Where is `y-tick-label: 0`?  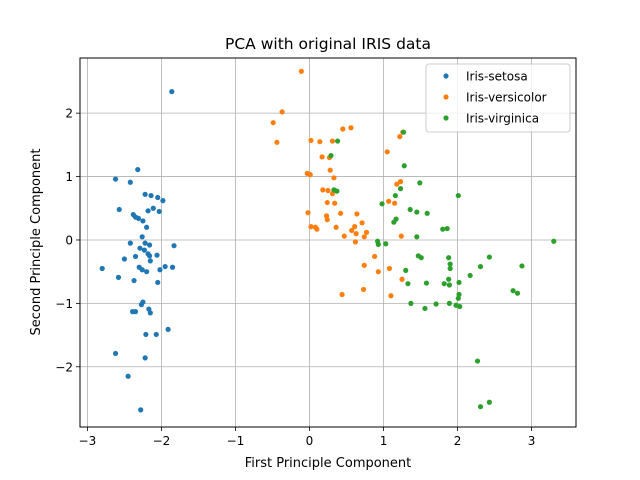 y-tick-label: 0 is located at coordinates (69, 240).